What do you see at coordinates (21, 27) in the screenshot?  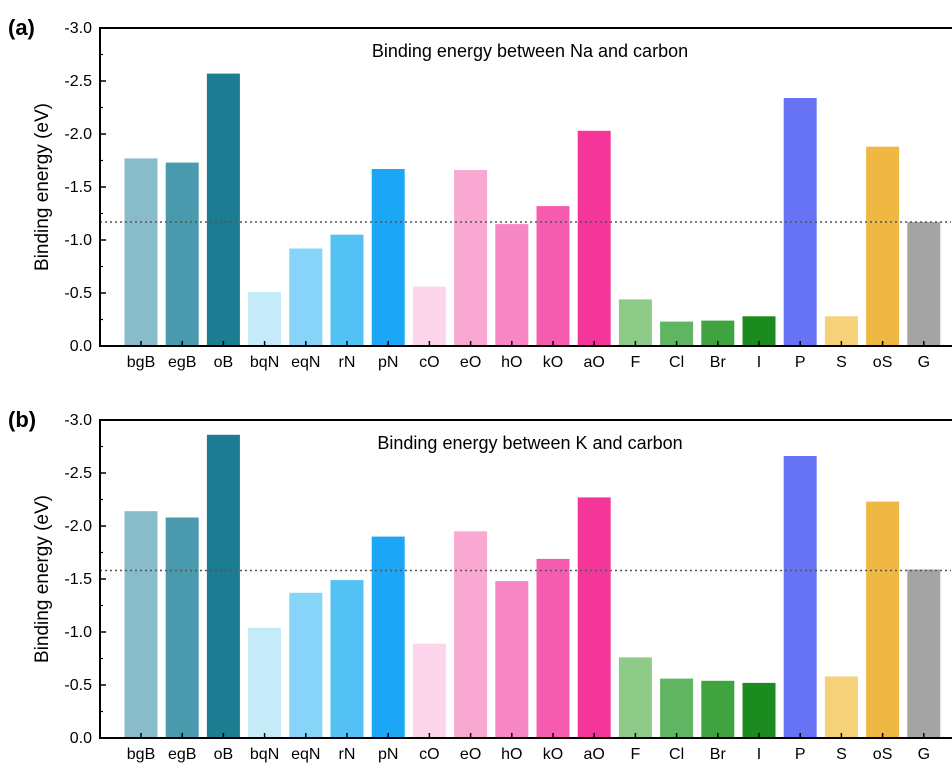 I see `panel-label: (a)` at bounding box center [21, 27].